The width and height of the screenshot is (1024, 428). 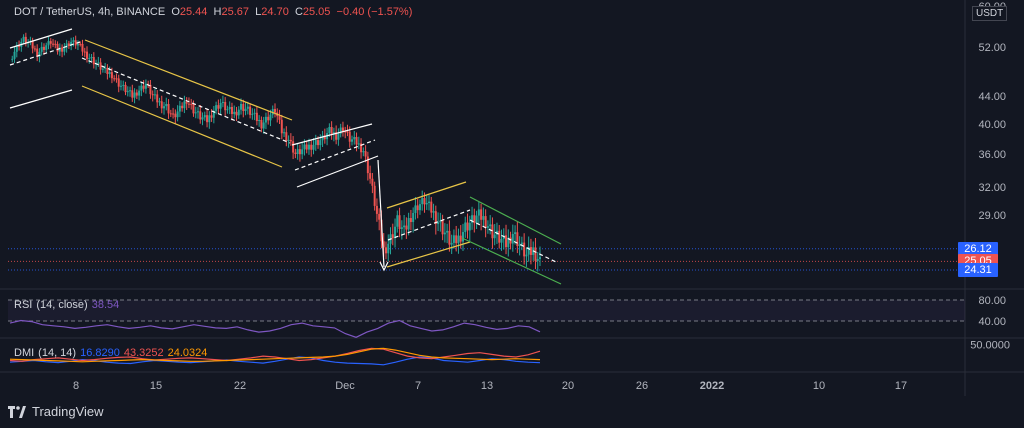 What do you see at coordinates (275, 356) in the screenshot?
I see `dmi-pane` at bounding box center [275, 356].